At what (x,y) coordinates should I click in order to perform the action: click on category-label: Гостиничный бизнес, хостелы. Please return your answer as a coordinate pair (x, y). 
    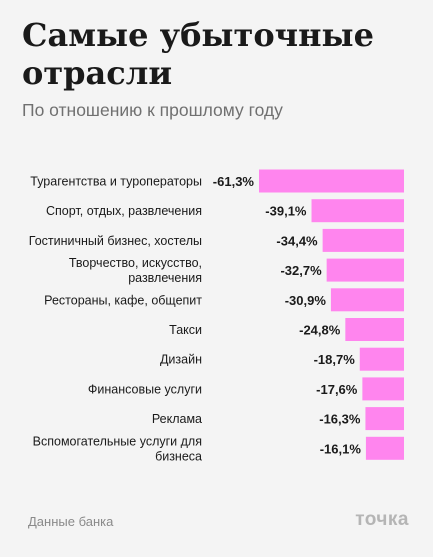
    Looking at the image, I should click on (115, 241).